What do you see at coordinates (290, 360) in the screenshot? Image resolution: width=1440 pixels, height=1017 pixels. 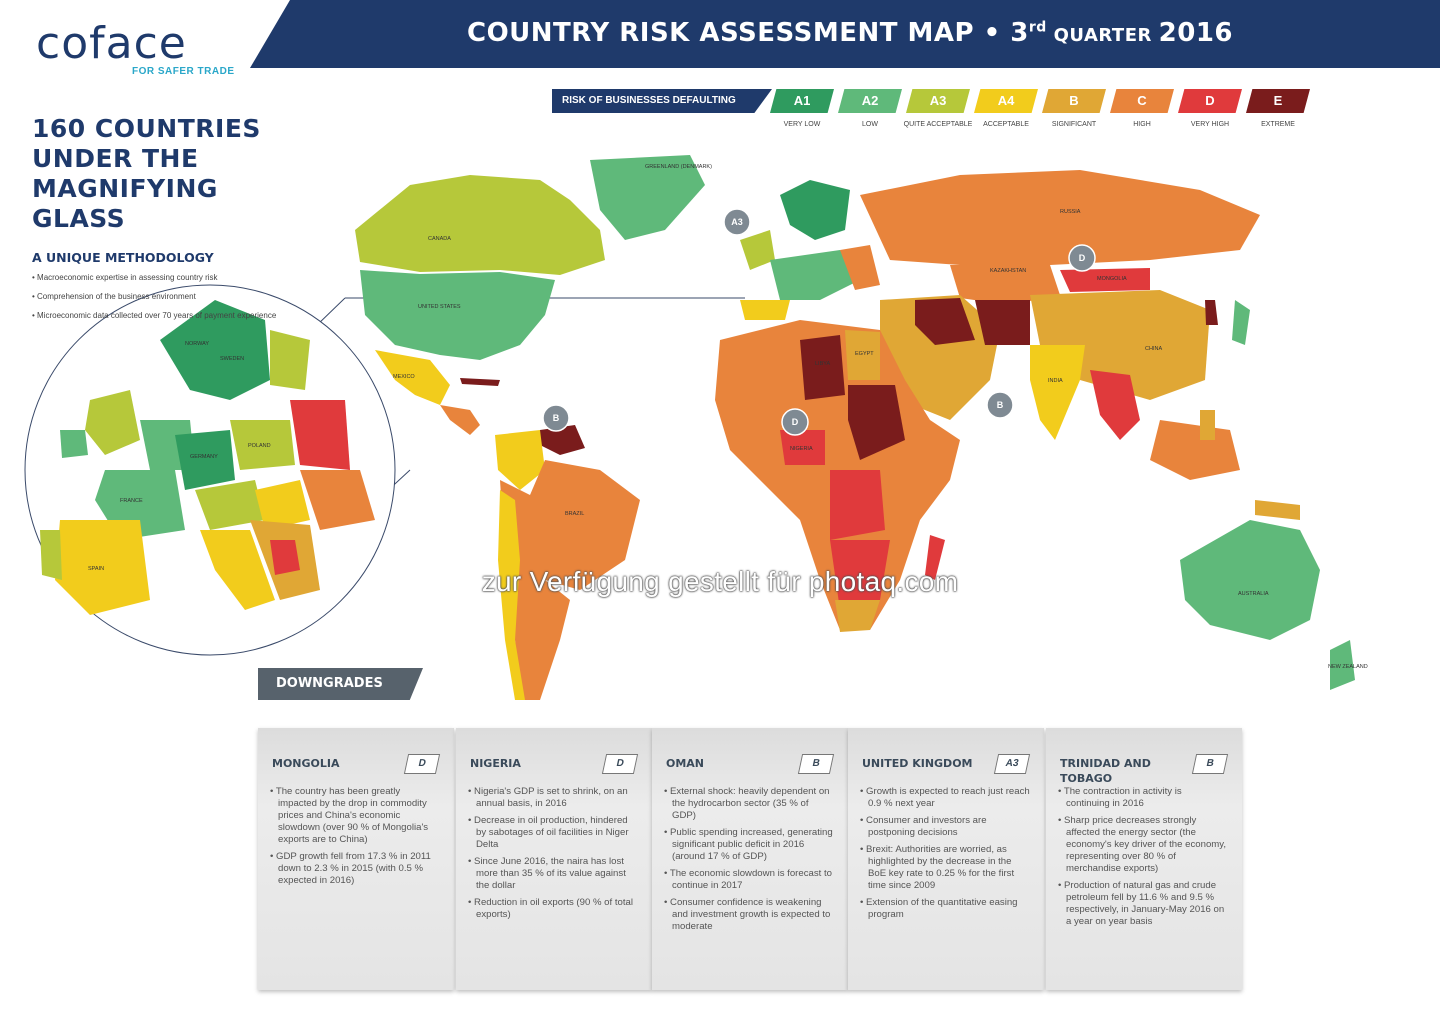 I see `magnified-finland` at bounding box center [290, 360].